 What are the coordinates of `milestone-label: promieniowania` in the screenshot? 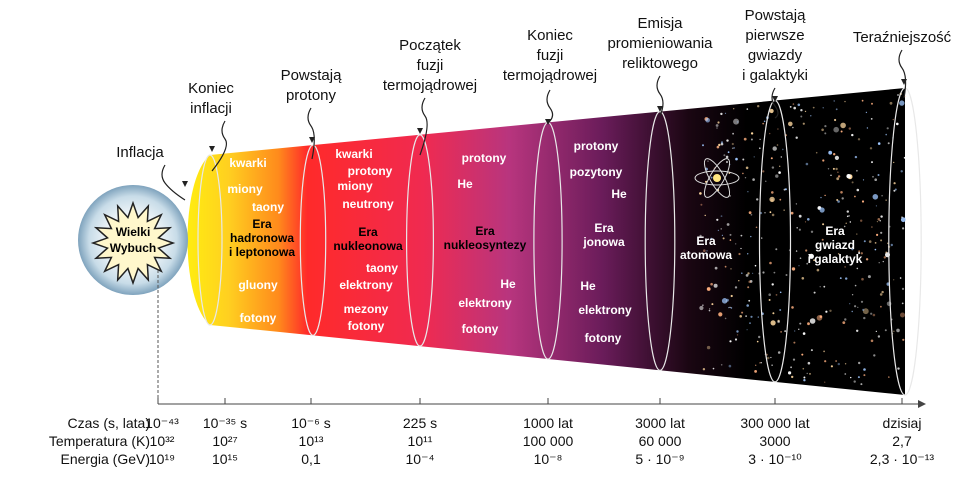 It's located at (660, 43).